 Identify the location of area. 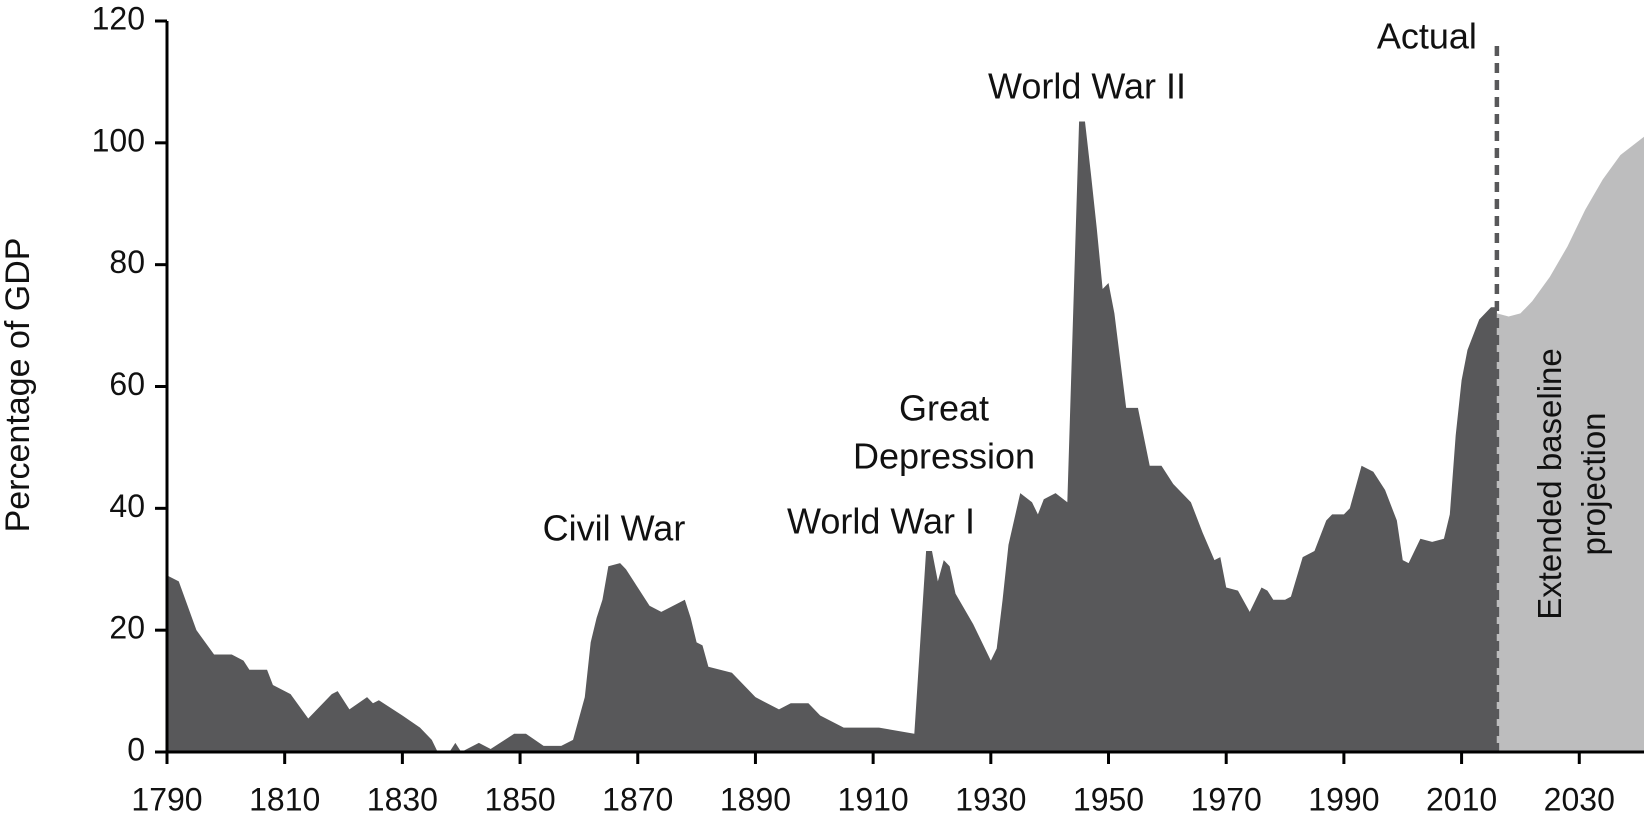
(1570, 444).